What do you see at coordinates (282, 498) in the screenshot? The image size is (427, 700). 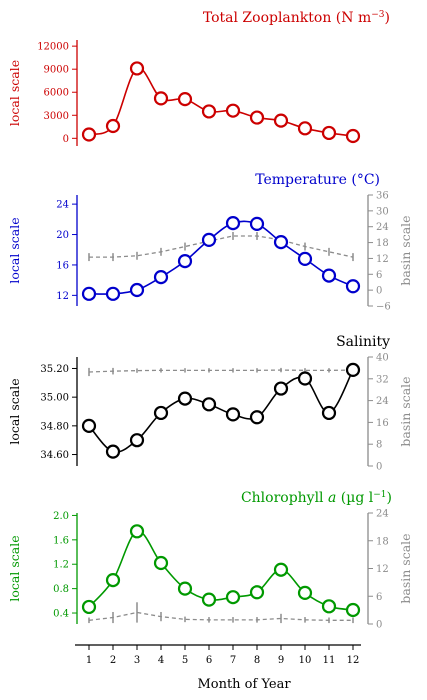 I see `title-text: Chlorophyll` at bounding box center [282, 498].